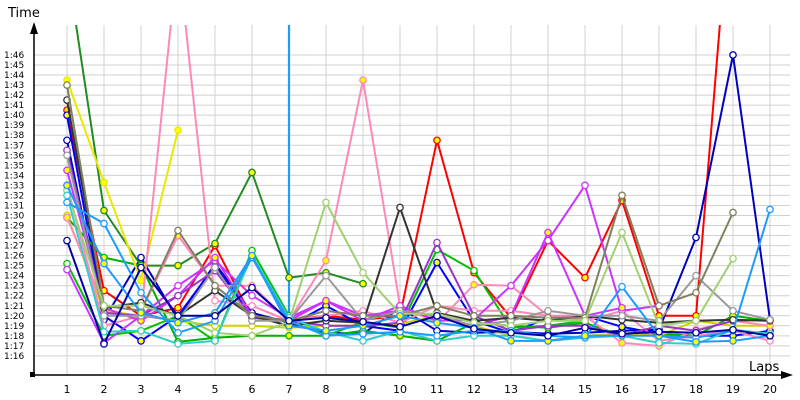 Image resolution: width=800 pixels, height=400 pixels. What do you see at coordinates (400, 389) in the screenshot?
I see `x-tick-label: 10` at bounding box center [400, 389].